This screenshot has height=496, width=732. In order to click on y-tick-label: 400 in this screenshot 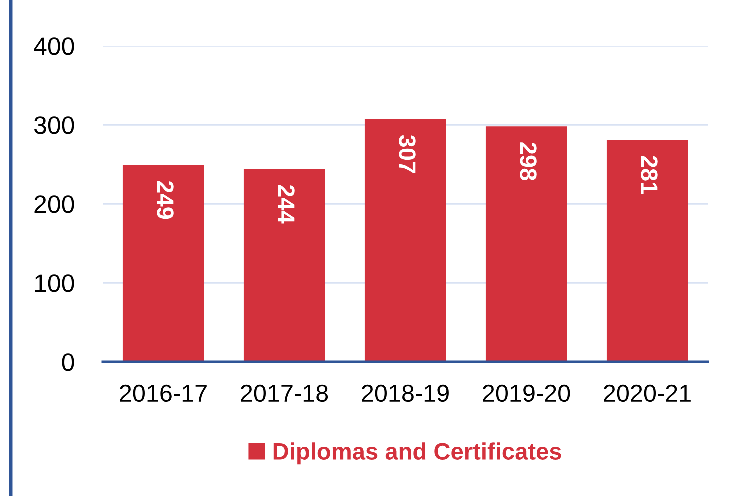, I will do `click(54, 47)`.